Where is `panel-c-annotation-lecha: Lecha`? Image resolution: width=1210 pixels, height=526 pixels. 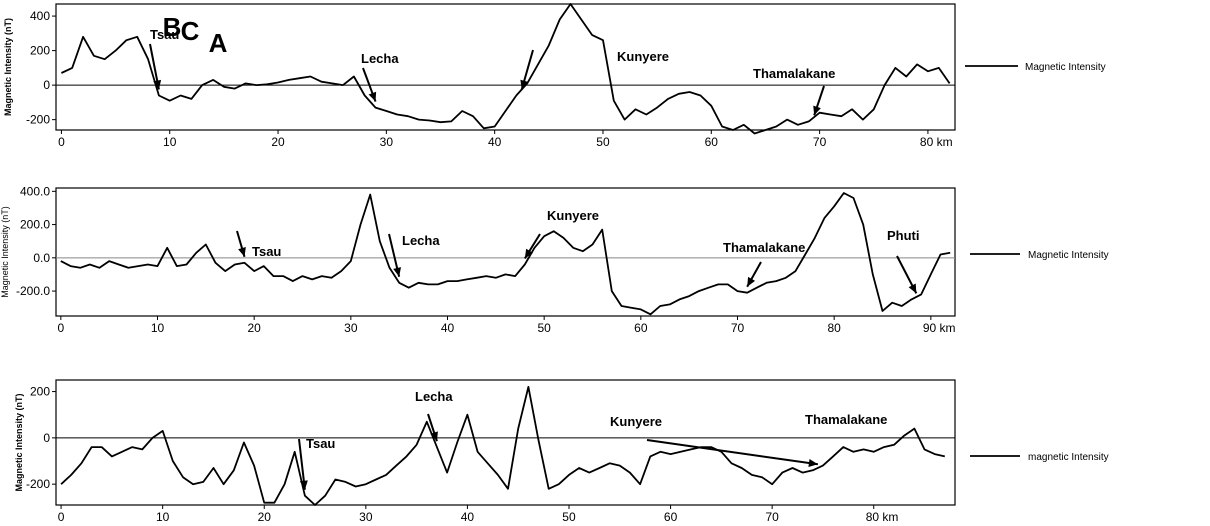 panel-c-annotation-lecha: Lecha is located at coordinates (434, 415).